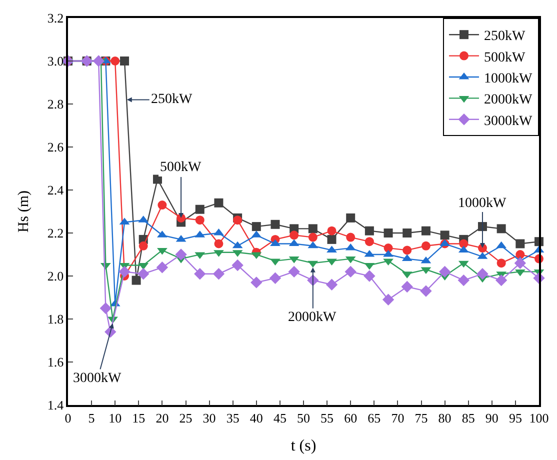 The width and height of the screenshot is (557, 460). I want to click on x-axis-title: t (s), so click(303, 446).